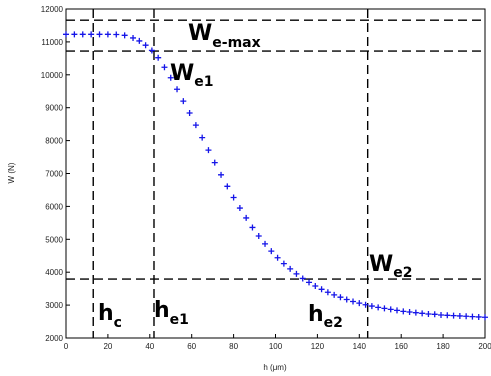  What do you see at coordinates (107, 346) in the screenshot?
I see `x-tick-label: 20` at bounding box center [107, 346].